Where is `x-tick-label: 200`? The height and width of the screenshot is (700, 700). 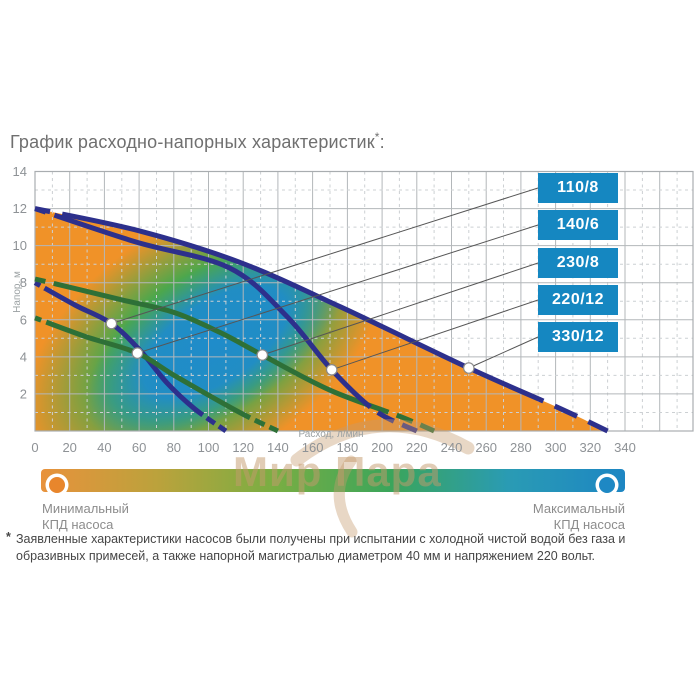
x-tick-label: 200 is located at coordinates (382, 447).